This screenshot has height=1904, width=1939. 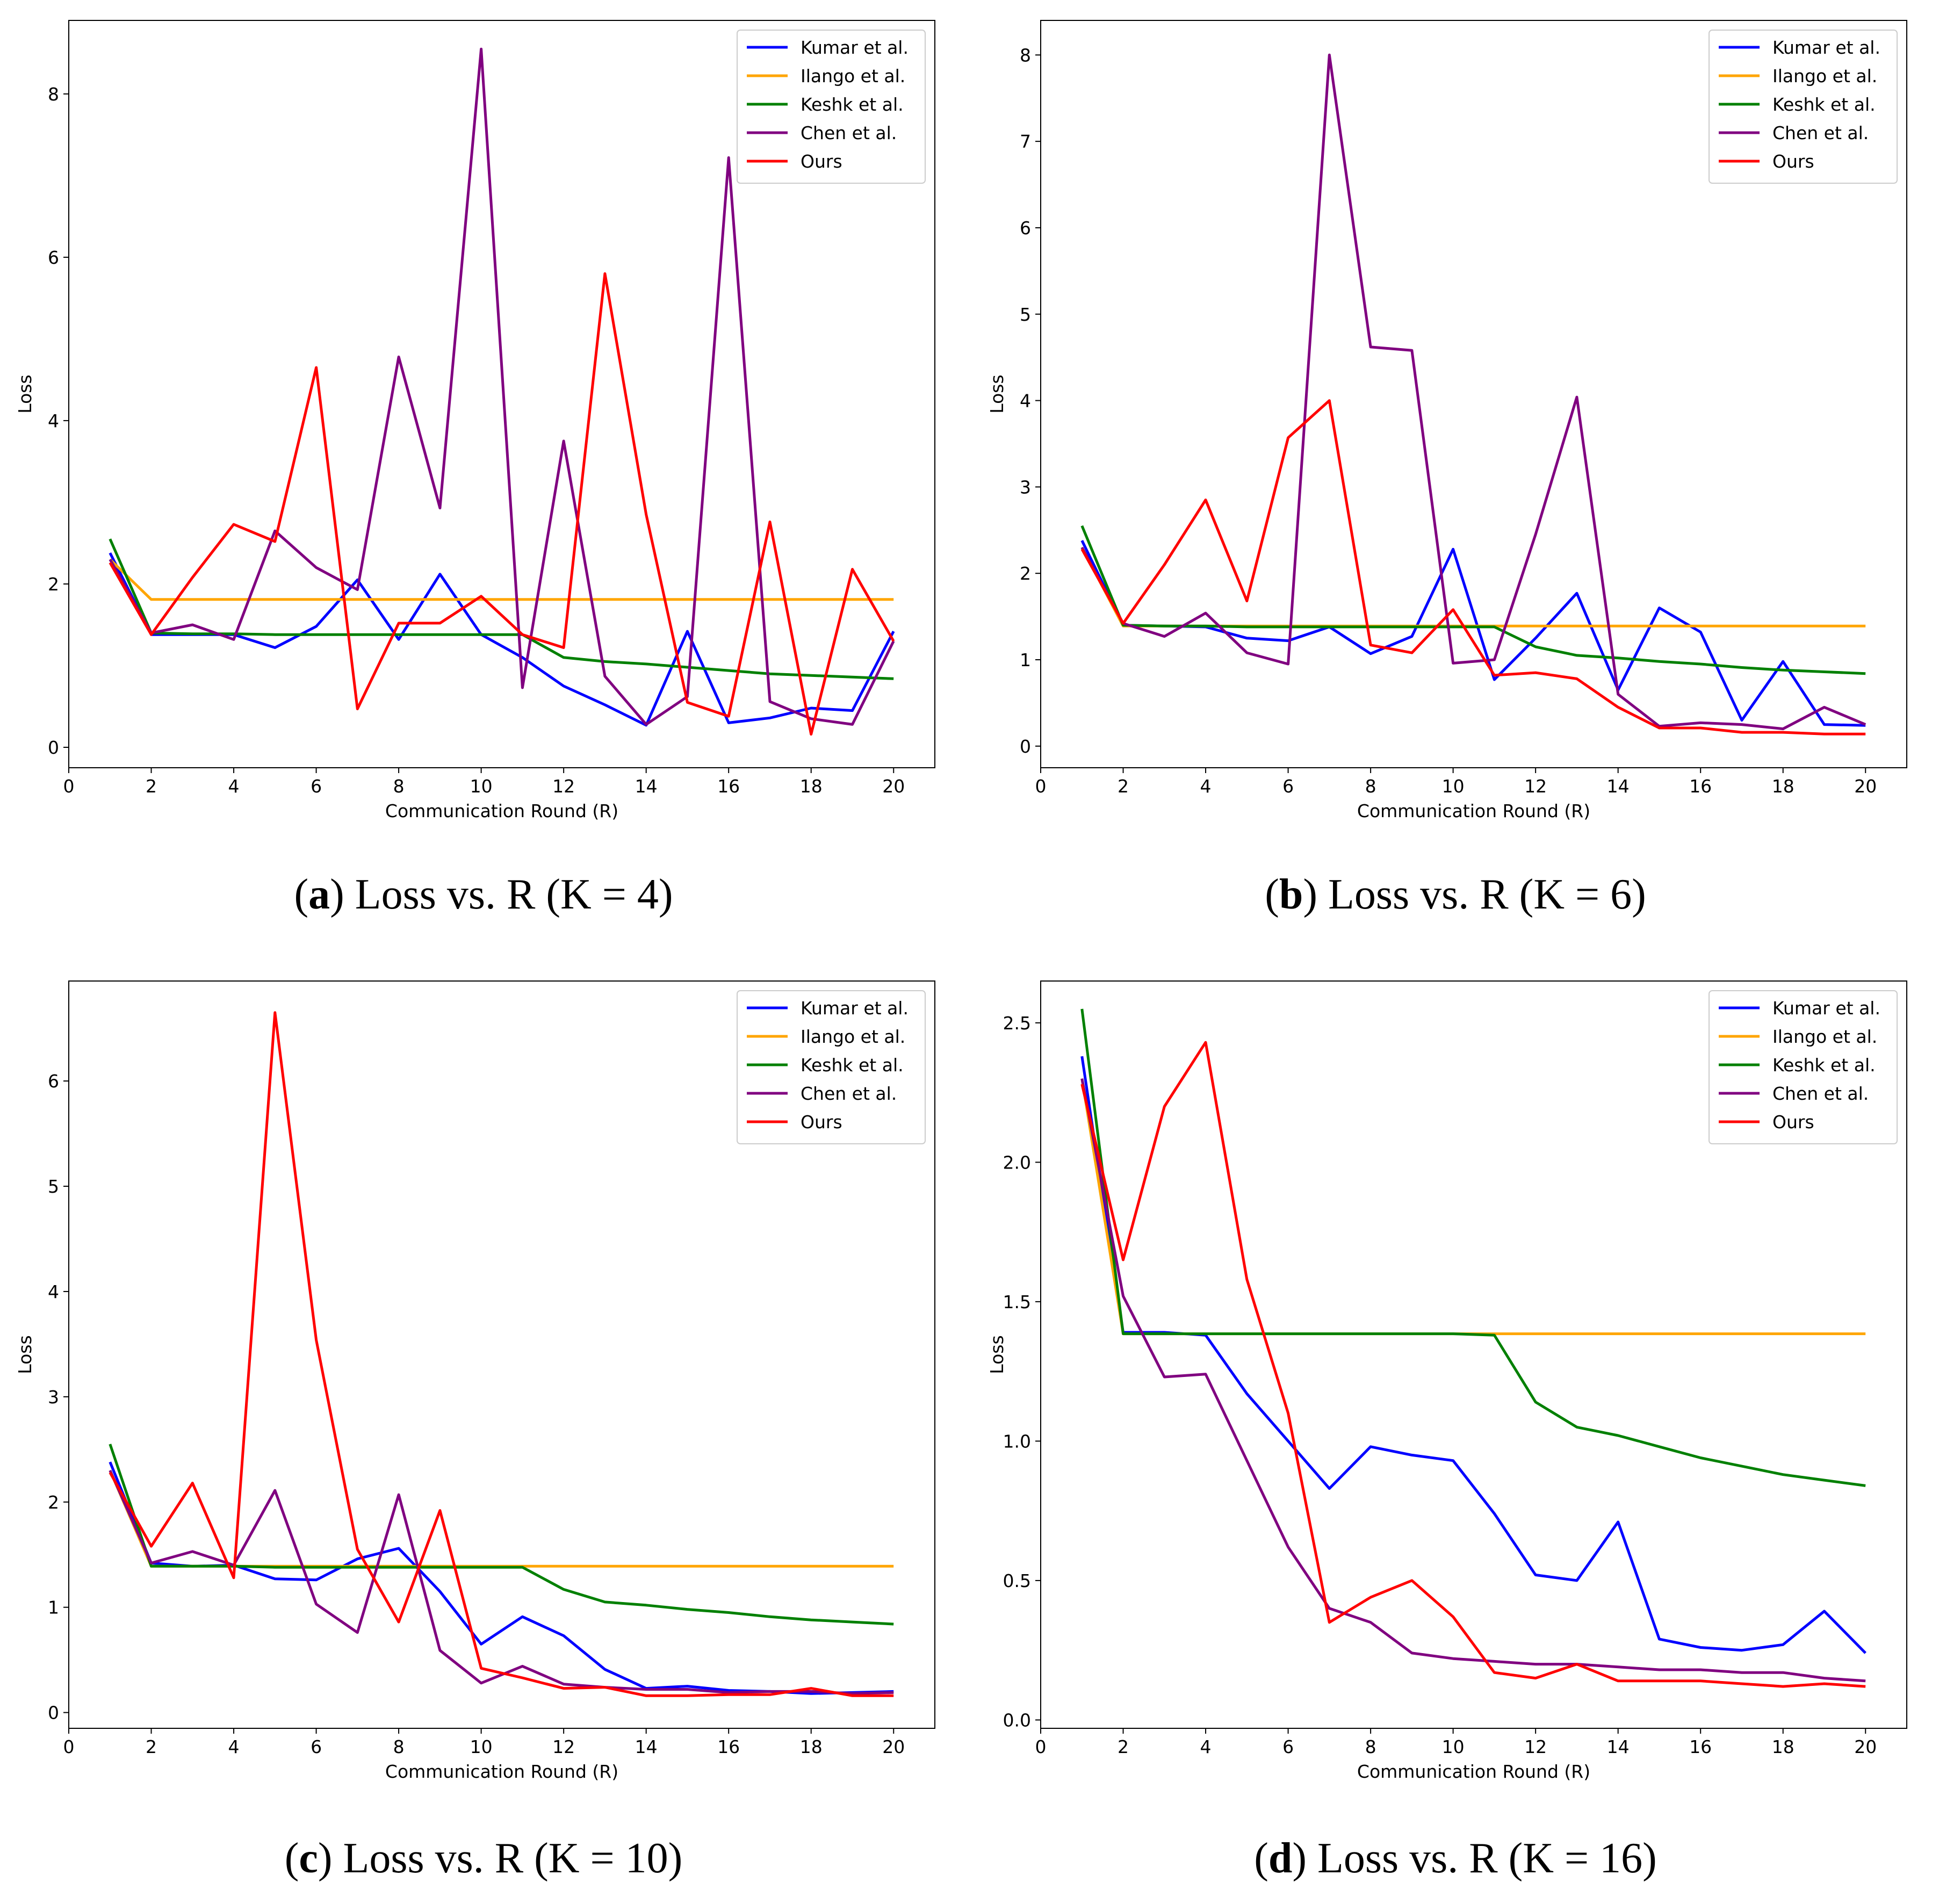 I want to click on caption-a: (a) Loss vs. R (K = 4), so click(x=483, y=894).